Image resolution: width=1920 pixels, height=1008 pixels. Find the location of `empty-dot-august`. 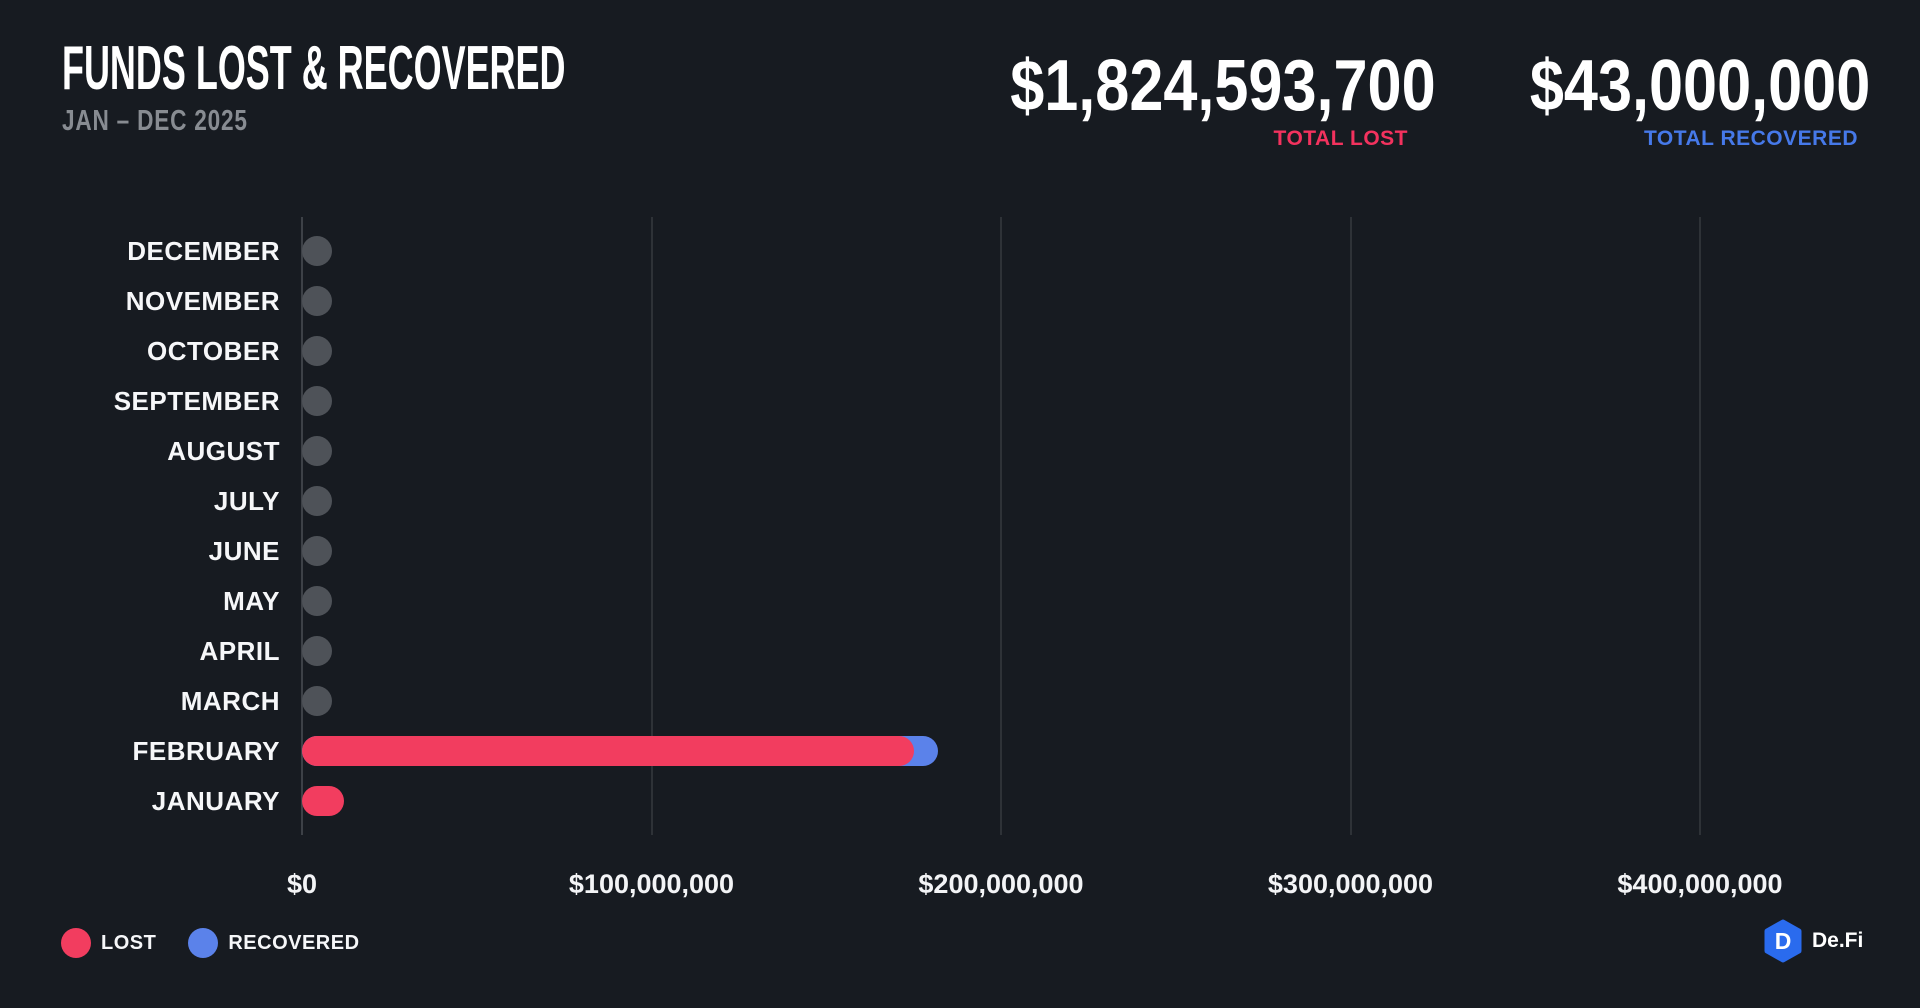

empty-dot-august is located at coordinates (317, 451).